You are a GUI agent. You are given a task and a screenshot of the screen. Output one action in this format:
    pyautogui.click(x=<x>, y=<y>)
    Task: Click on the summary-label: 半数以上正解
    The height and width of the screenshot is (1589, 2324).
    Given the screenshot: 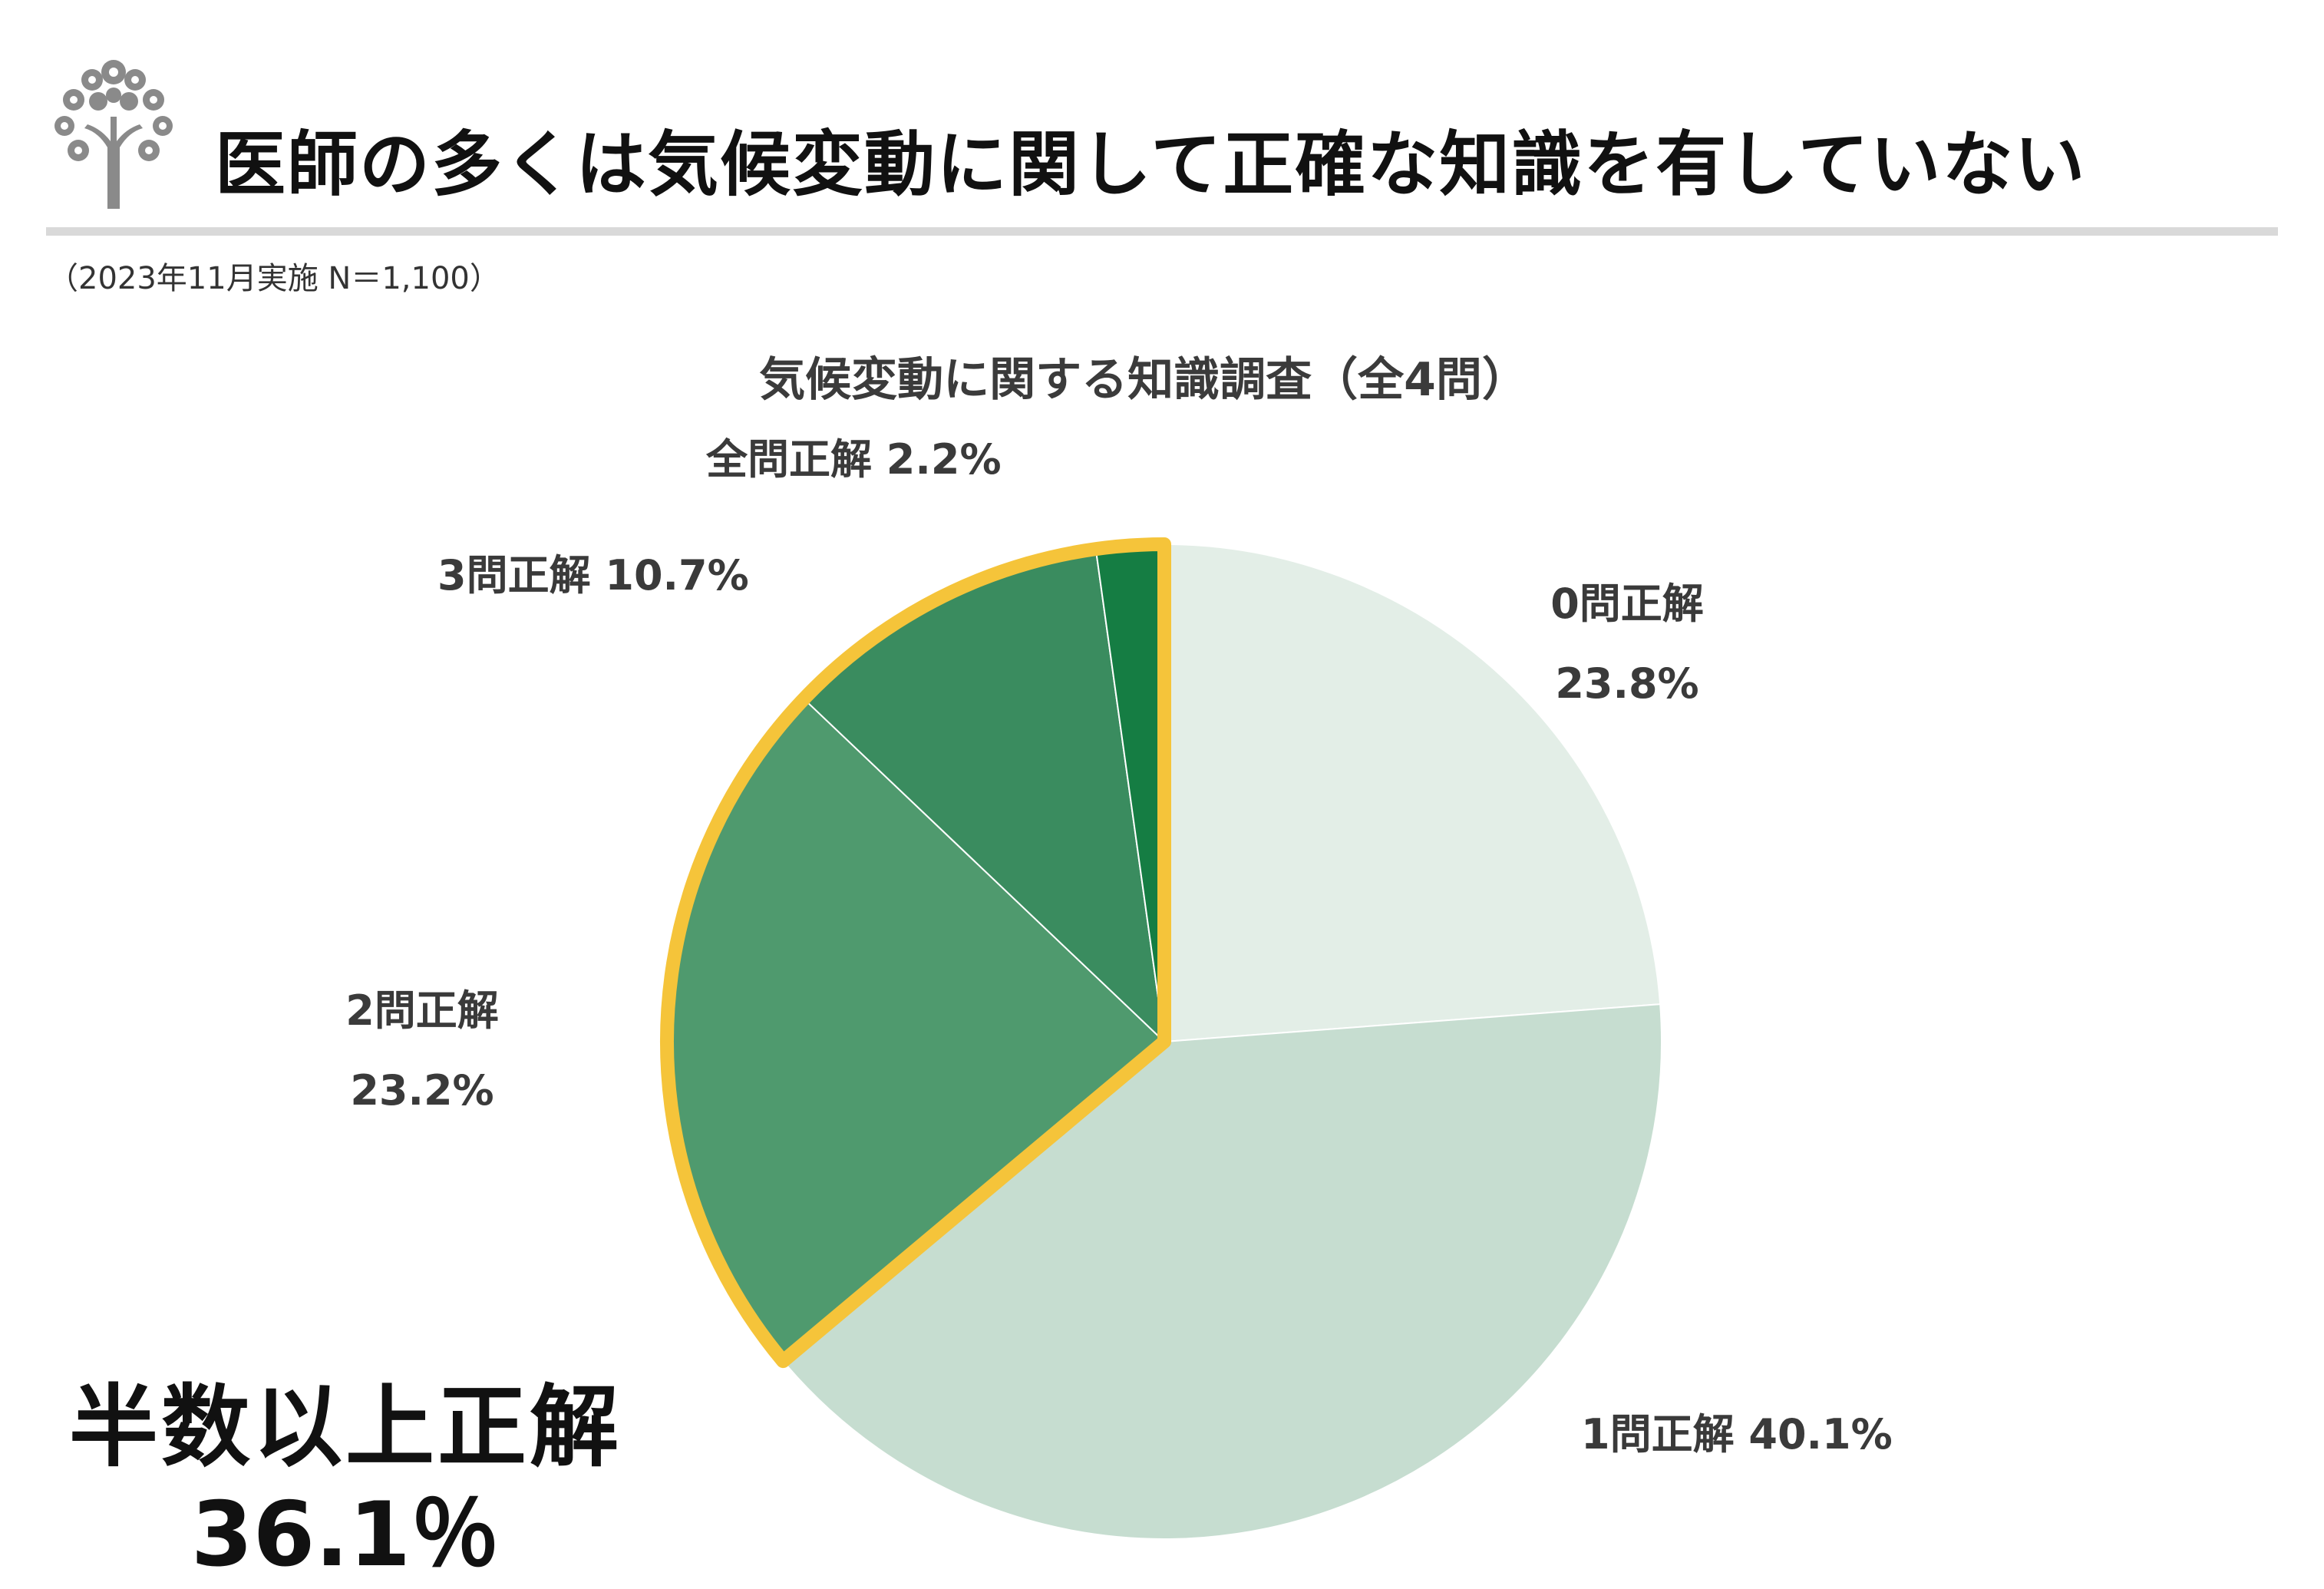 What is the action you would take?
    pyautogui.click(x=345, y=1428)
    